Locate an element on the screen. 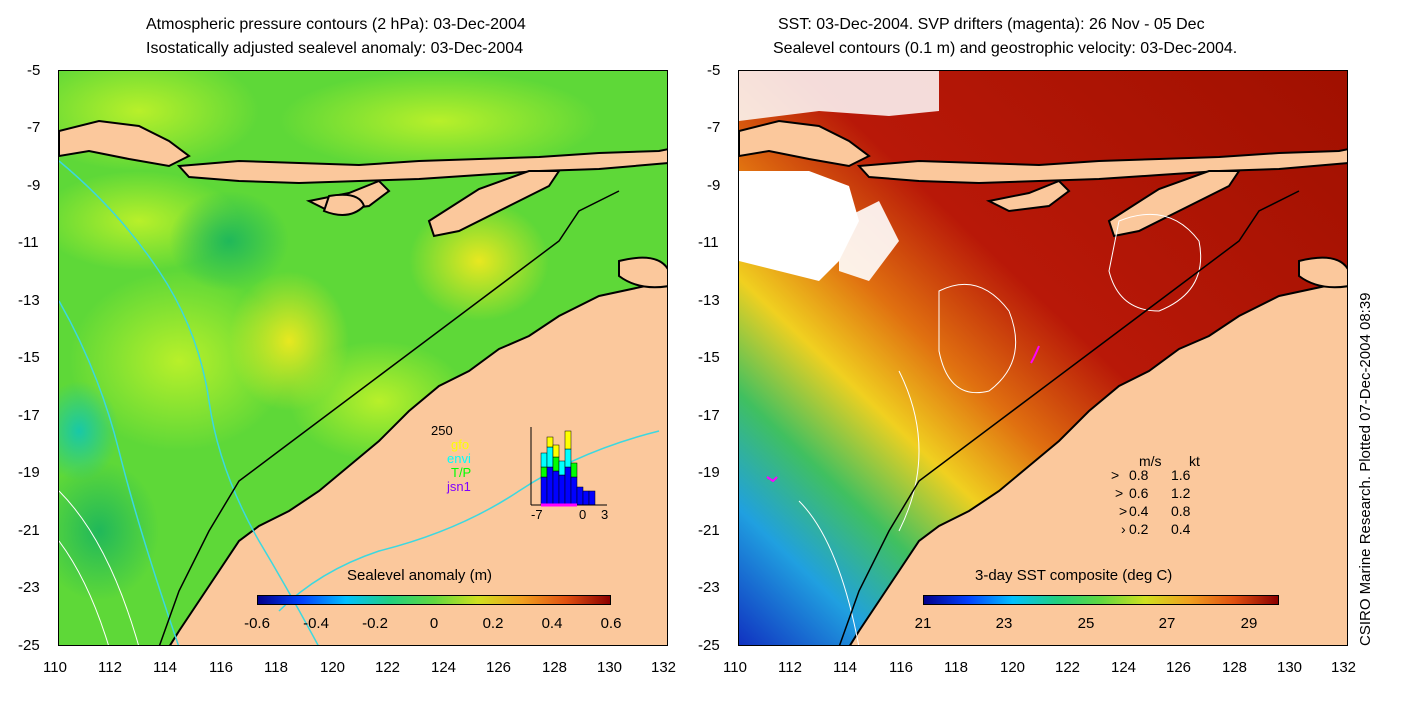 The height and width of the screenshot is (709, 1419). inset-histogram is located at coordinates (568, 467).